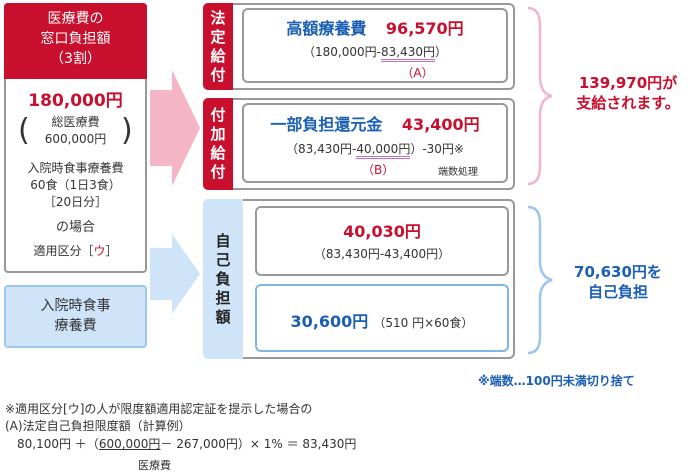 The width and height of the screenshot is (698, 474). Describe the element at coordinates (321, 149) in the screenshot. I see `calc-prefix: （83,430円-` at that location.